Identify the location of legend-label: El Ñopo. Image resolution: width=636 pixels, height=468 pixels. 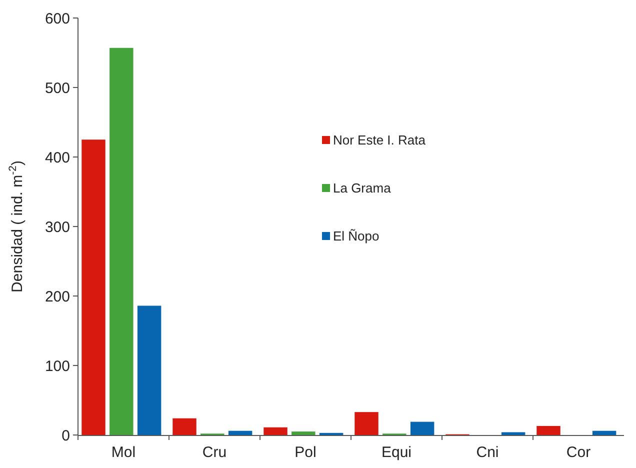
(356, 236).